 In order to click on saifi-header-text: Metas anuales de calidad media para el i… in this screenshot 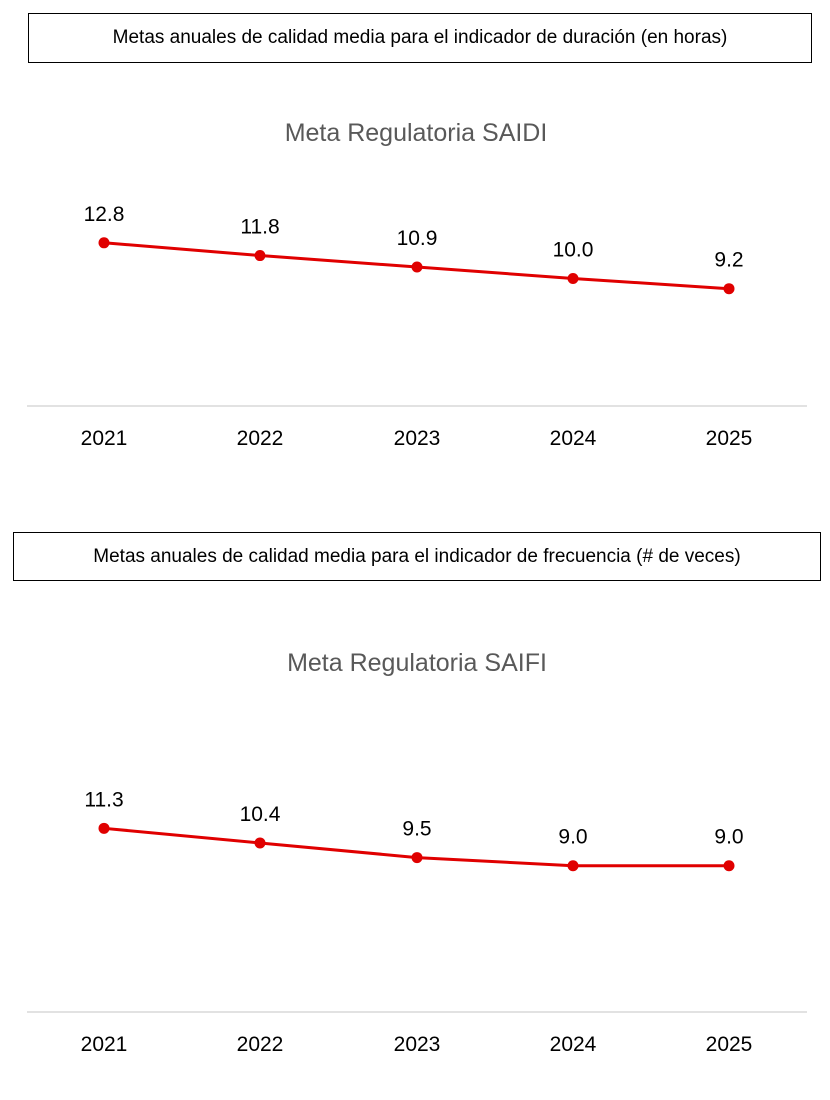, I will do `click(417, 556)`.